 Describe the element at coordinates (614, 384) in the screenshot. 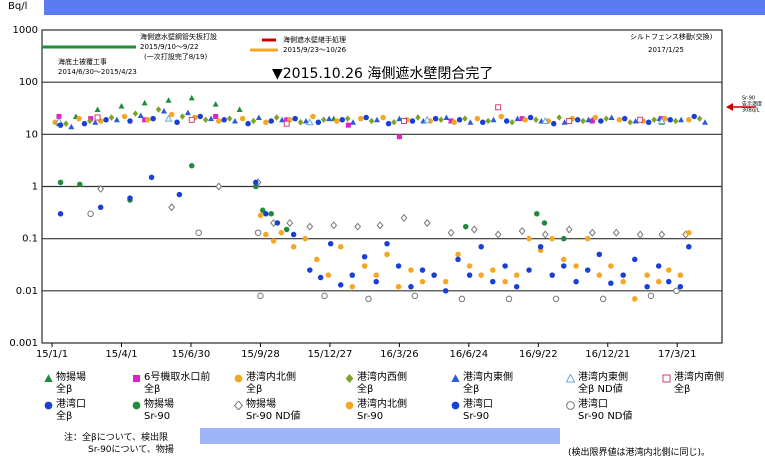

I see `legend-item: 港湾内東側 全β ND値` at that location.